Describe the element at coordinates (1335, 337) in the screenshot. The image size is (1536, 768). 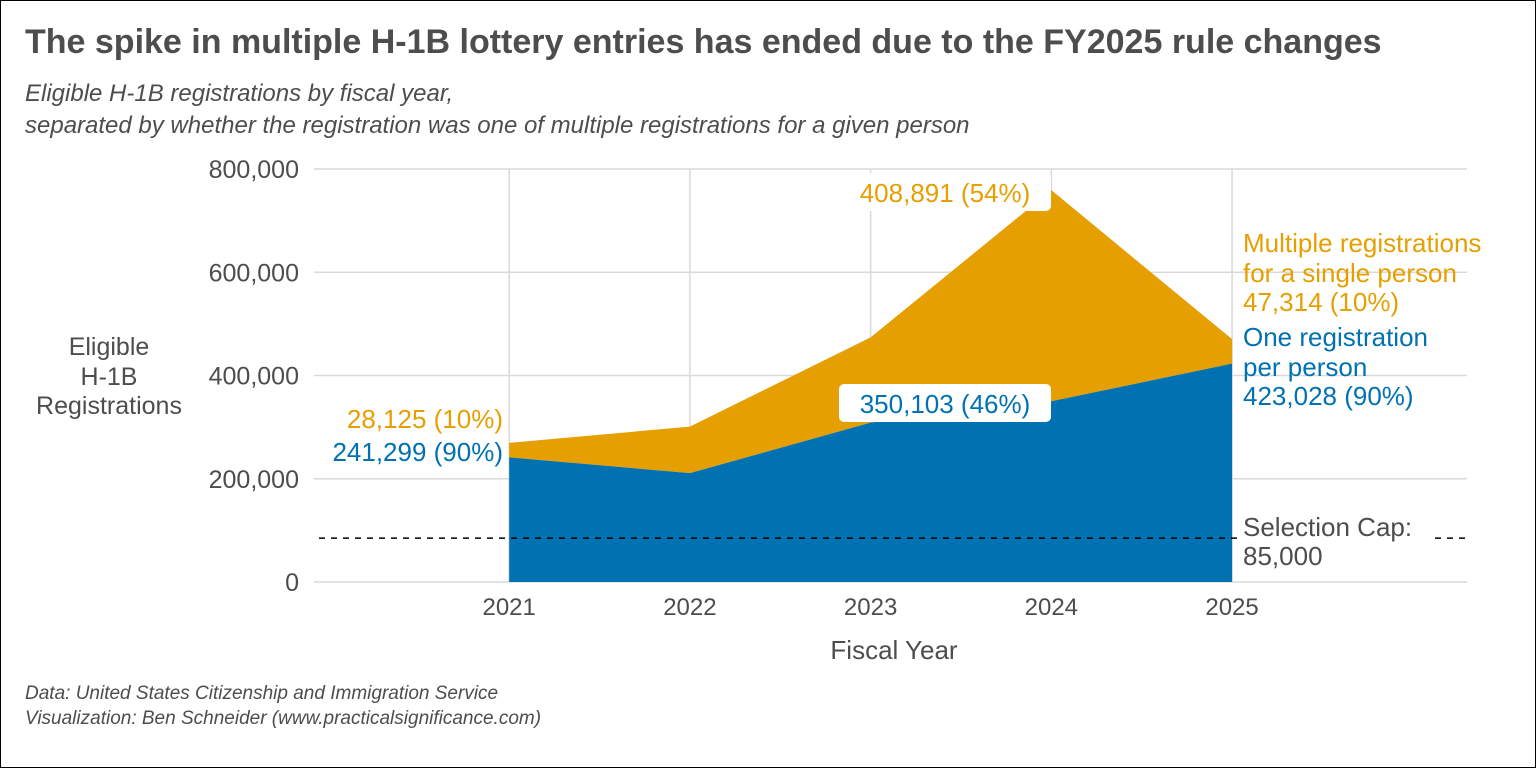
I see `series-label-line: One registration` at that location.